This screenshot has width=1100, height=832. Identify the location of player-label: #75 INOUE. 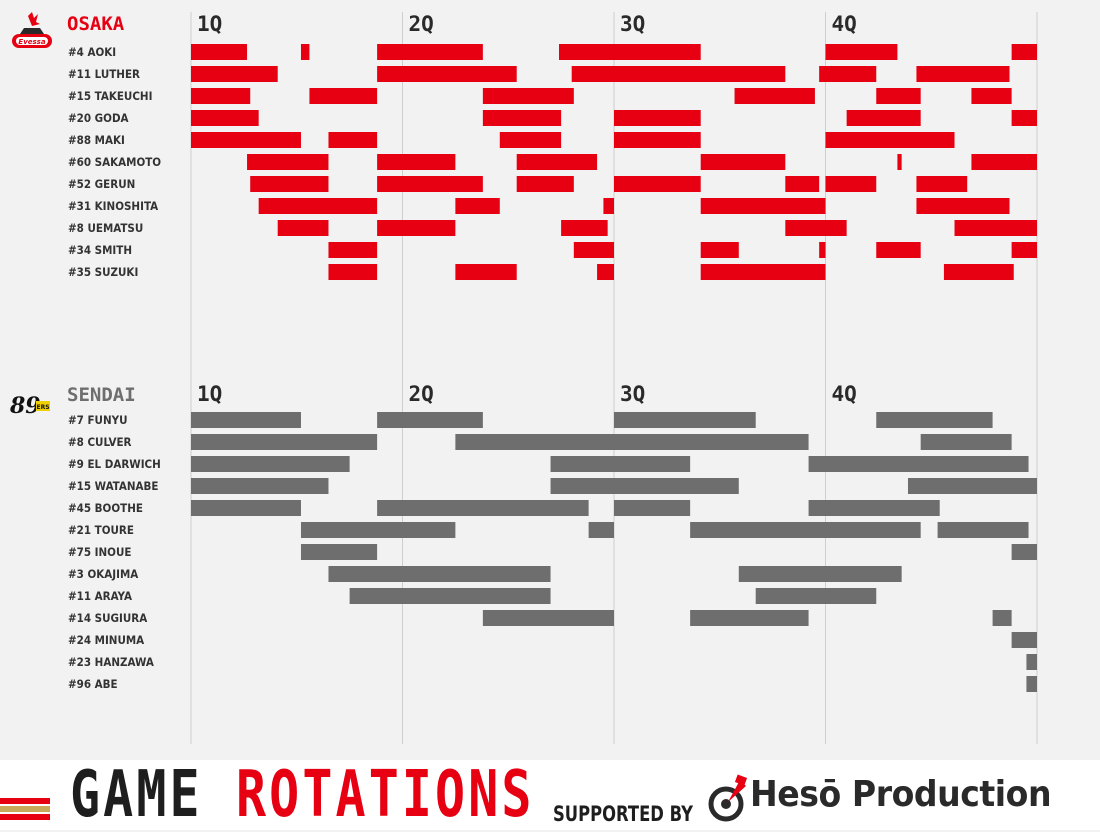
(99, 552).